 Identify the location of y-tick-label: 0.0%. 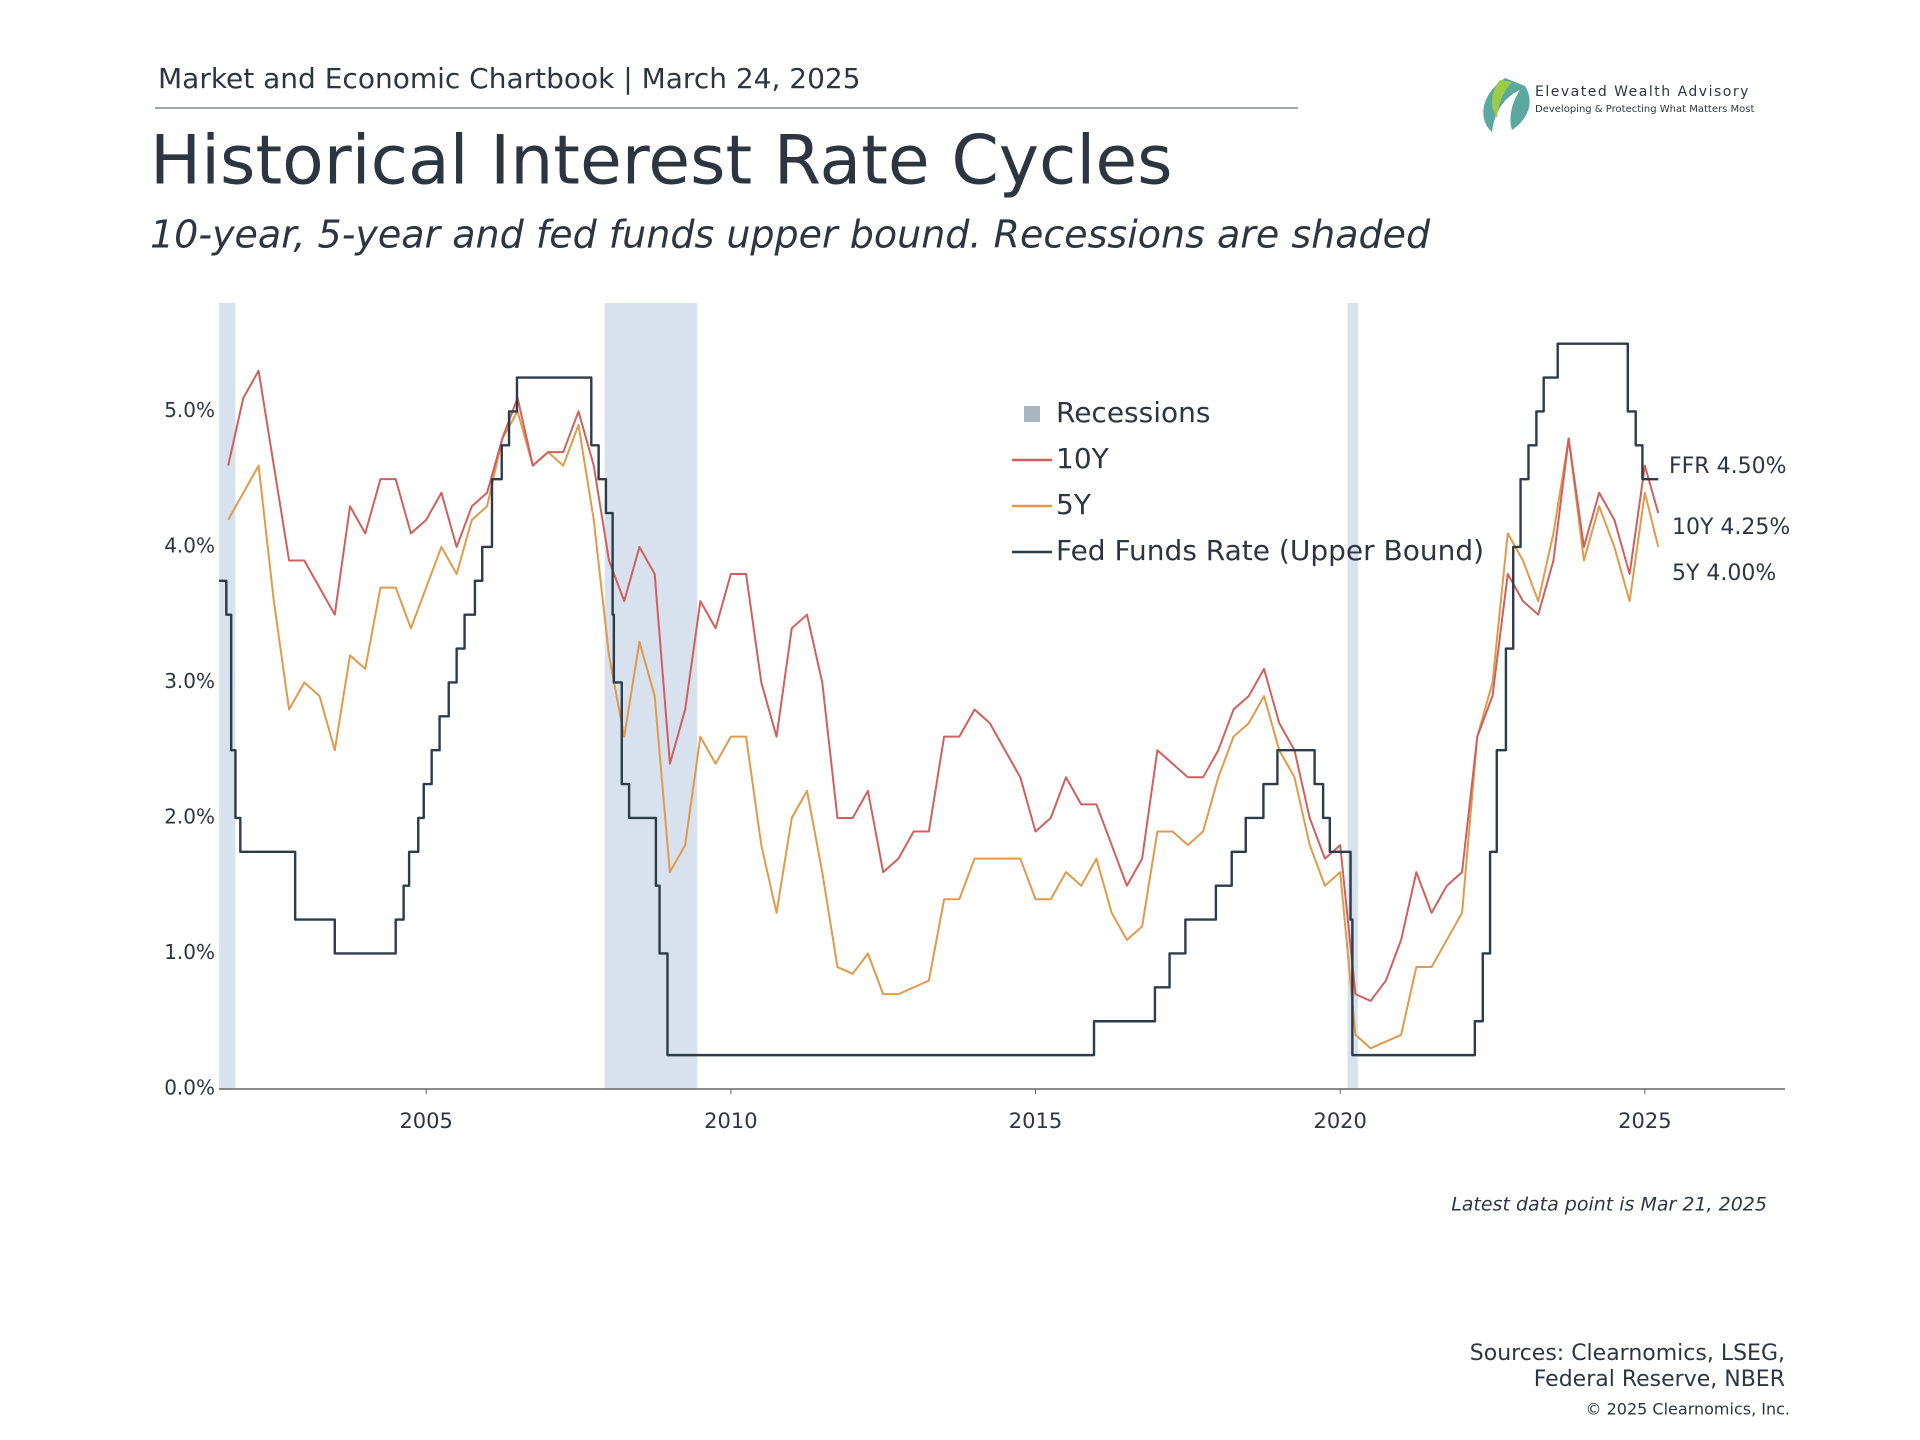
(189, 1088).